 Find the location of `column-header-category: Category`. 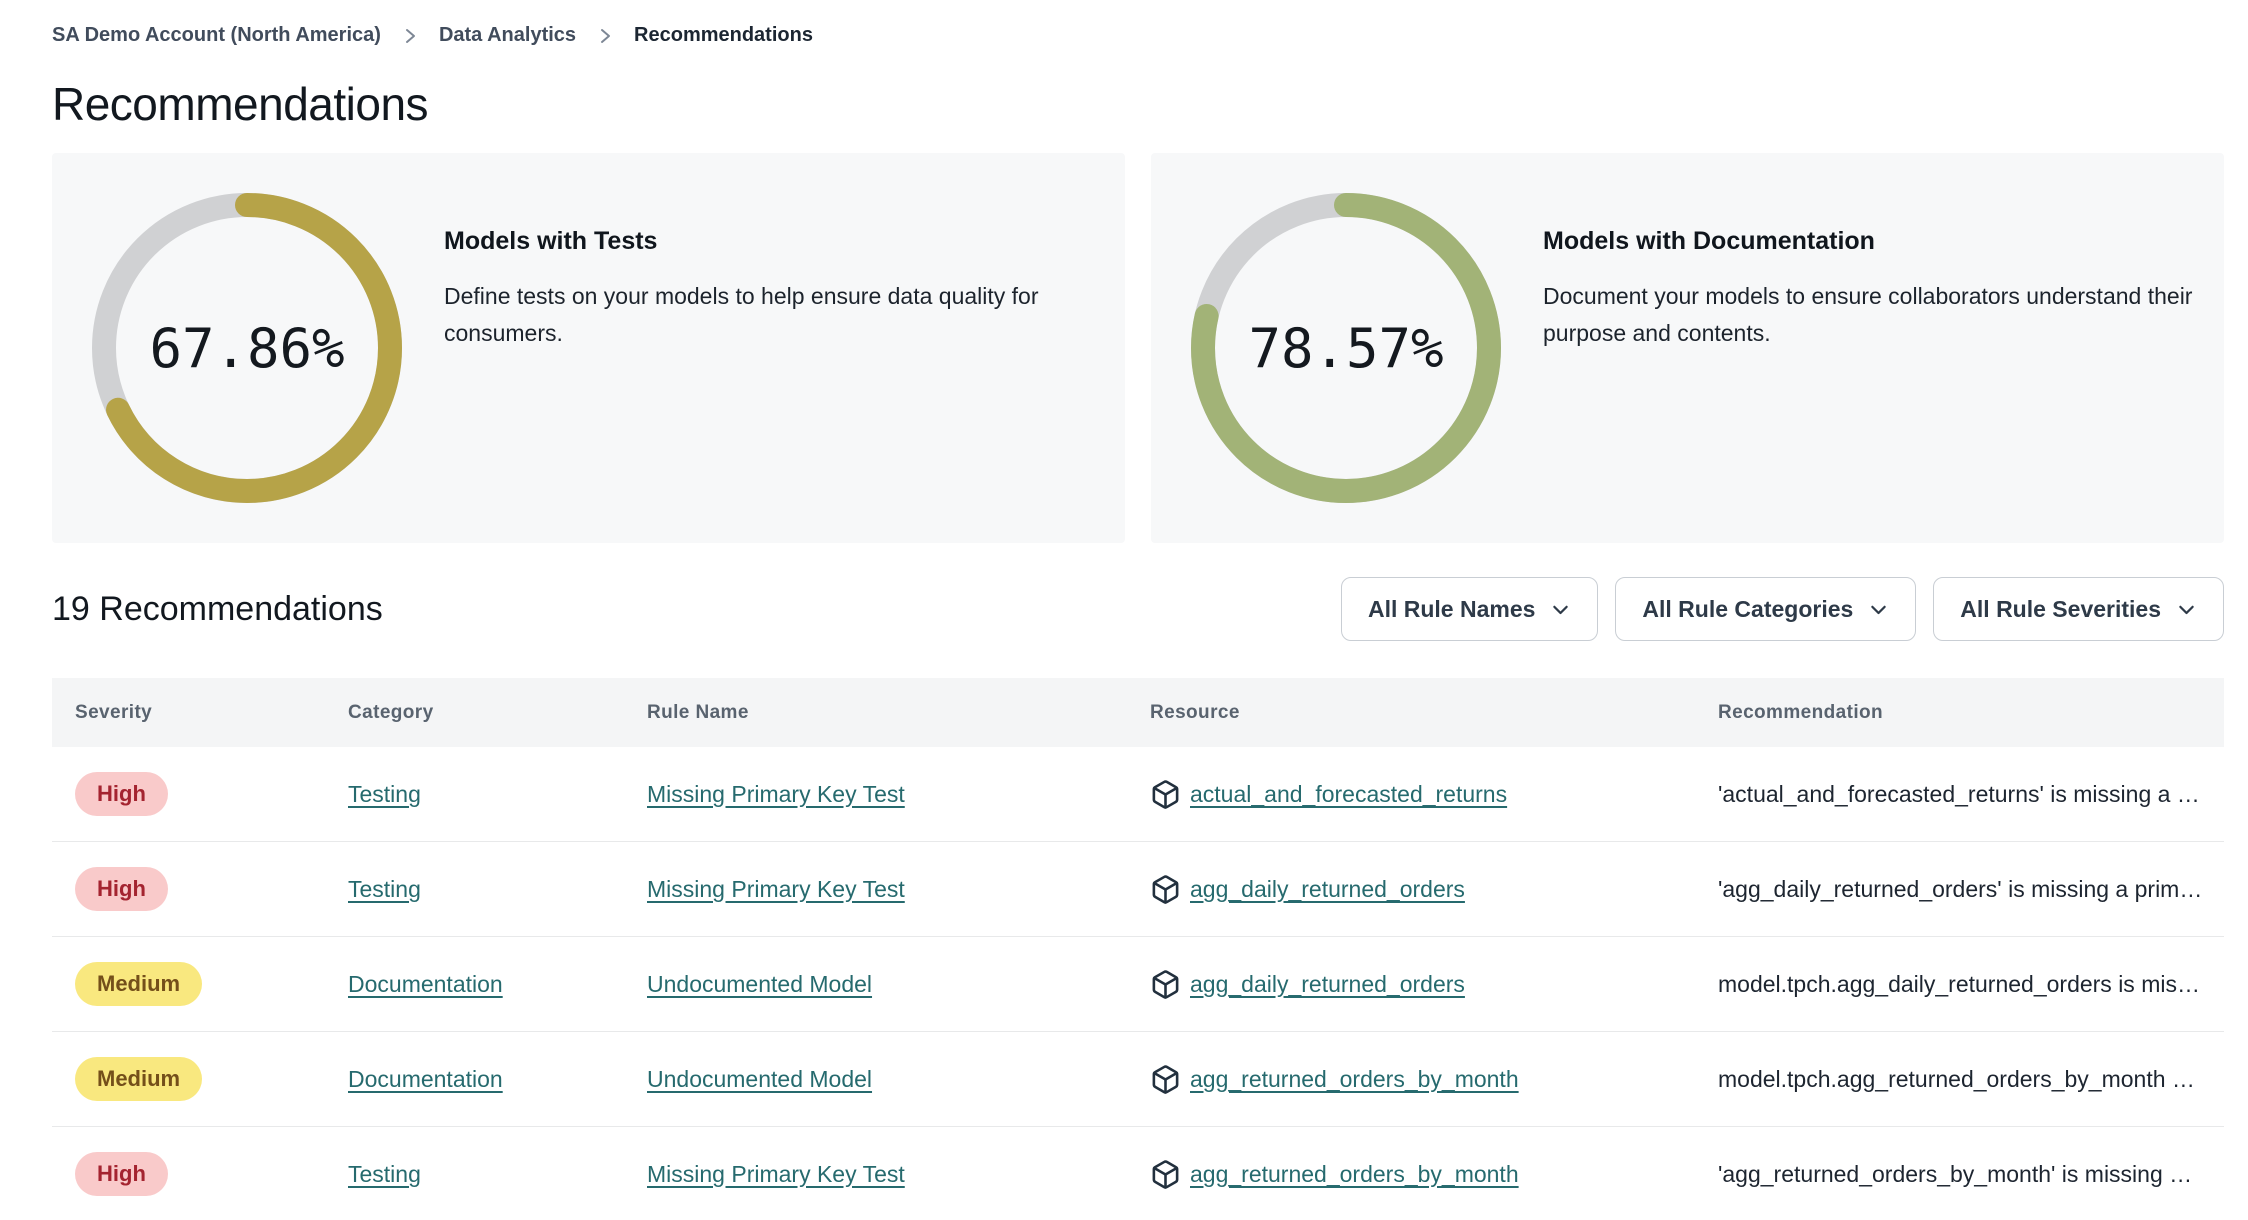

column-header-category: Category is located at coordinates (391, 712).